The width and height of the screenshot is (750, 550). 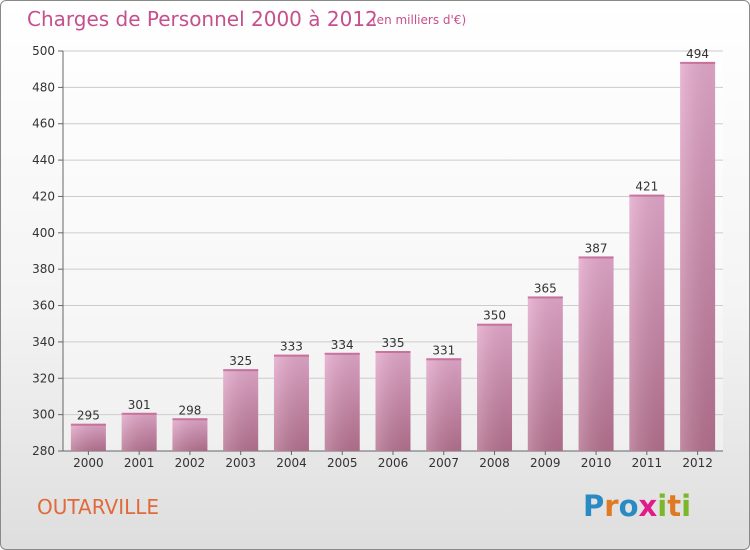 I want to click on y-tick-label: 300, so click(x=43, y=415).